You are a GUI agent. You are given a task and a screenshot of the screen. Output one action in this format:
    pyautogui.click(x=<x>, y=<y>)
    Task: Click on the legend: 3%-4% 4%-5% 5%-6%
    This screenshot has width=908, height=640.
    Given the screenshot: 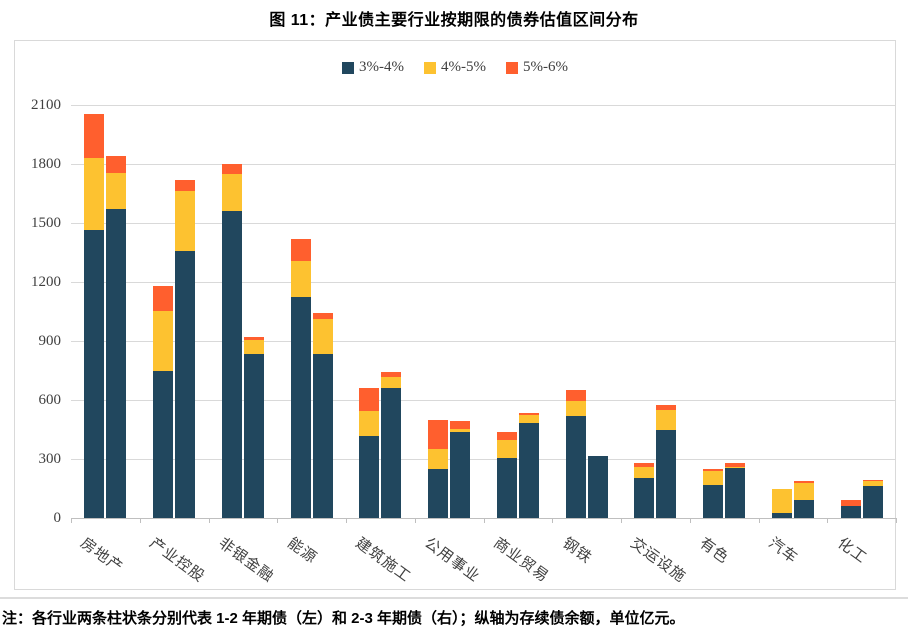 What is the action you would take?
    pyautogui.click(x=455, y=67)
    